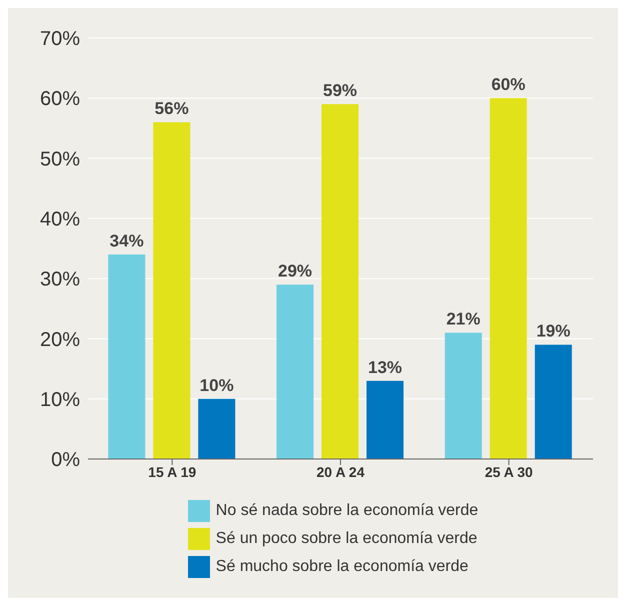 The width and height of the screenshot is (625, 605). Describe the element at coordinates (60, 279) in the screenshot. I see `y-tick-label: 30%` at that location.